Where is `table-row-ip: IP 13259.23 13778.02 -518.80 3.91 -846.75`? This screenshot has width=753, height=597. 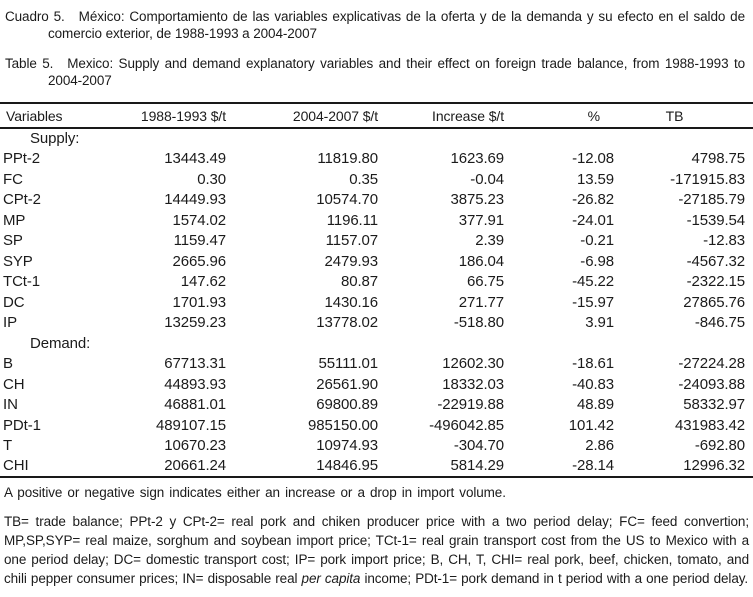
table-row-ip: IP 13259.23 13778.02 -518.80 3.91 -846.75 is located at coordinates (376, 323).